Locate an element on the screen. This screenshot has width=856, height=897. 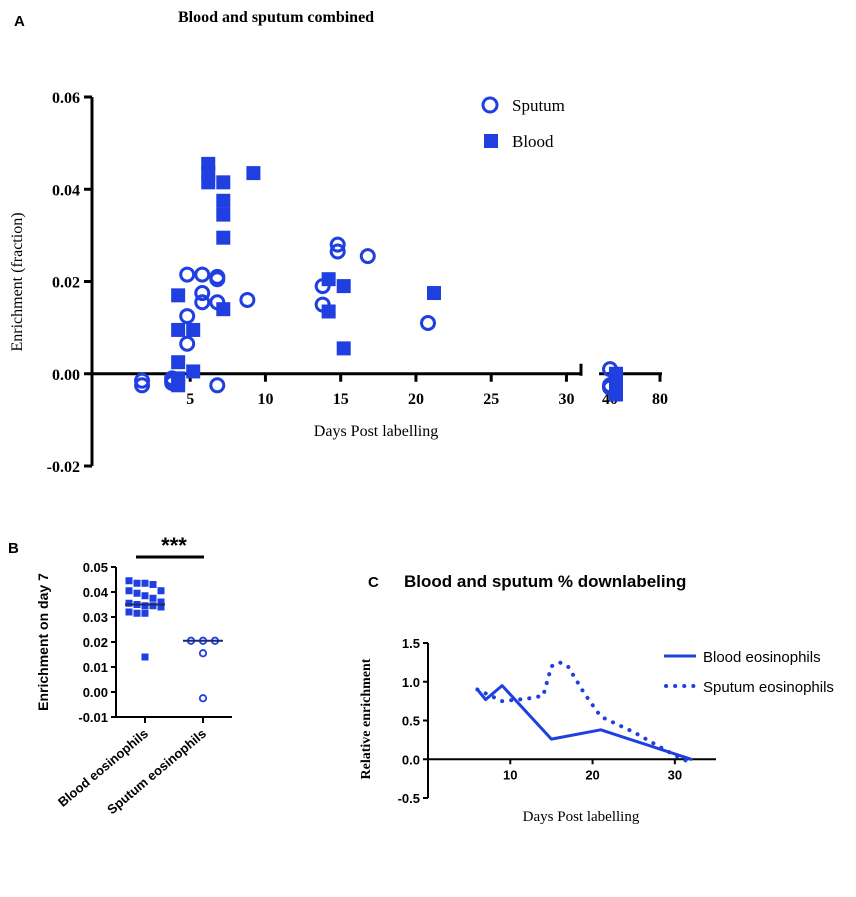
x-tick-label: 25 is located at coordinates (491, 399).